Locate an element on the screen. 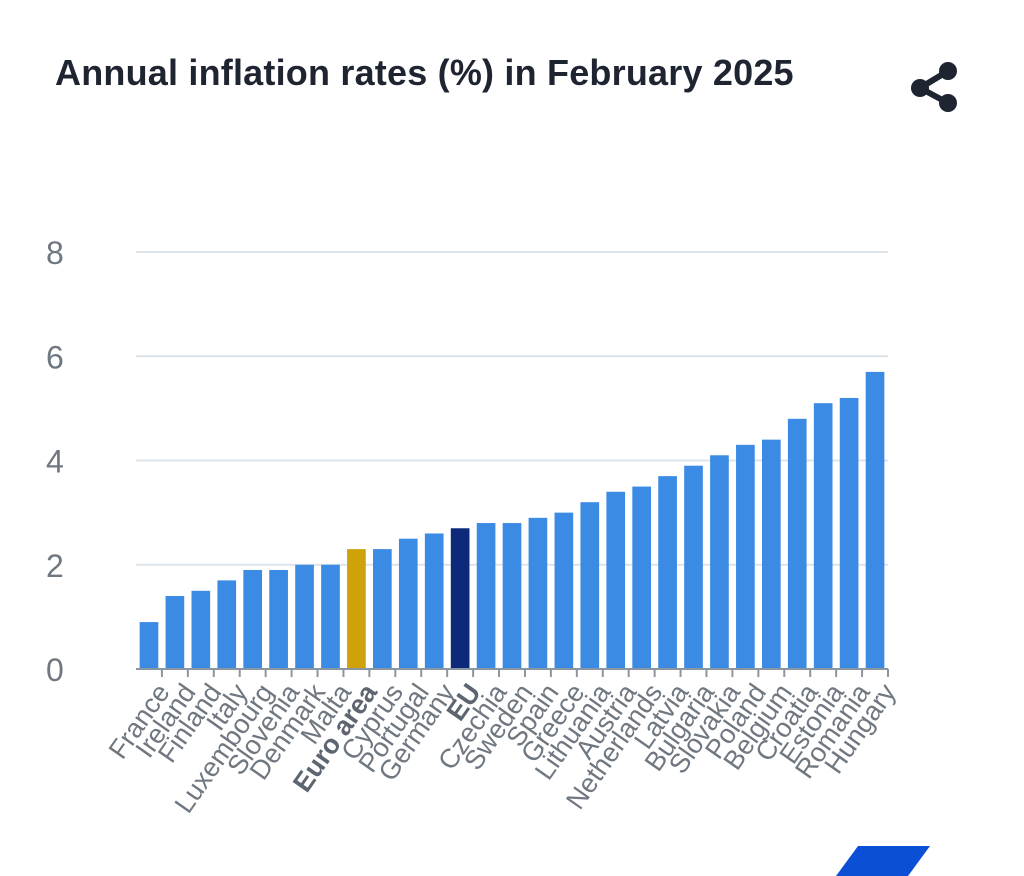 Image resolution: width=1024 pixels, height=876 pixels. bar-luxembourg is located at coordinates (253, 619).